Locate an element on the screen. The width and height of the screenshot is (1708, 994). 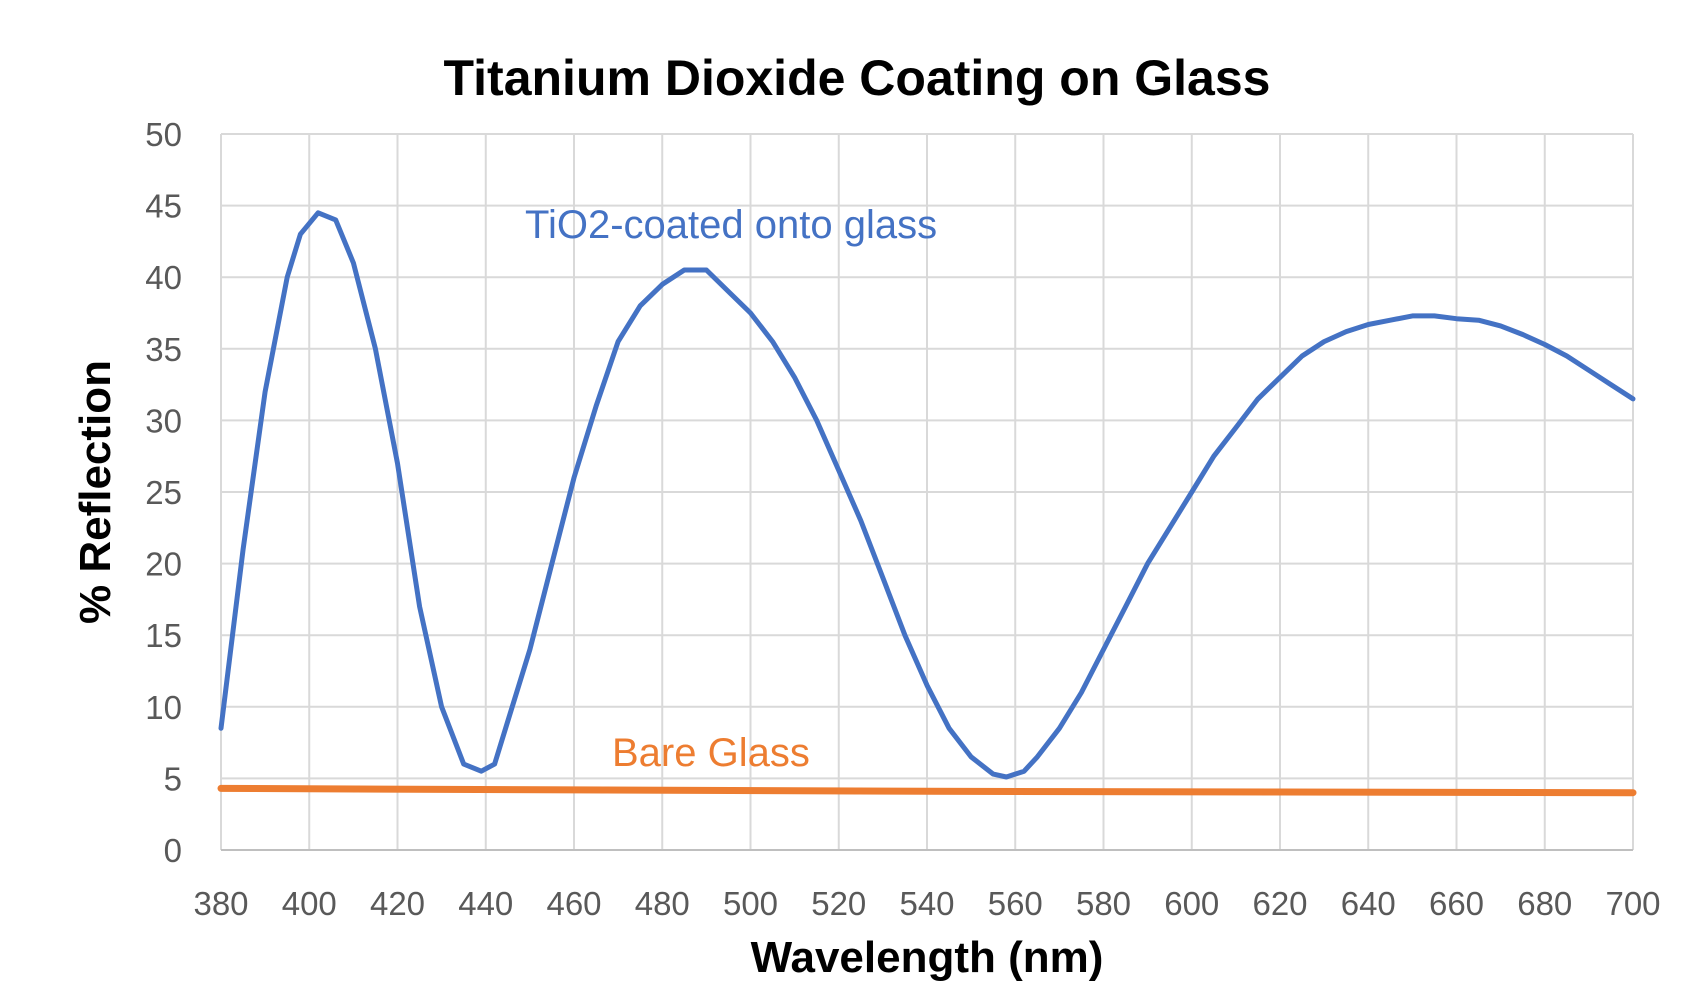
x-tick-label: 680 is located at coordinates (1544, 903).